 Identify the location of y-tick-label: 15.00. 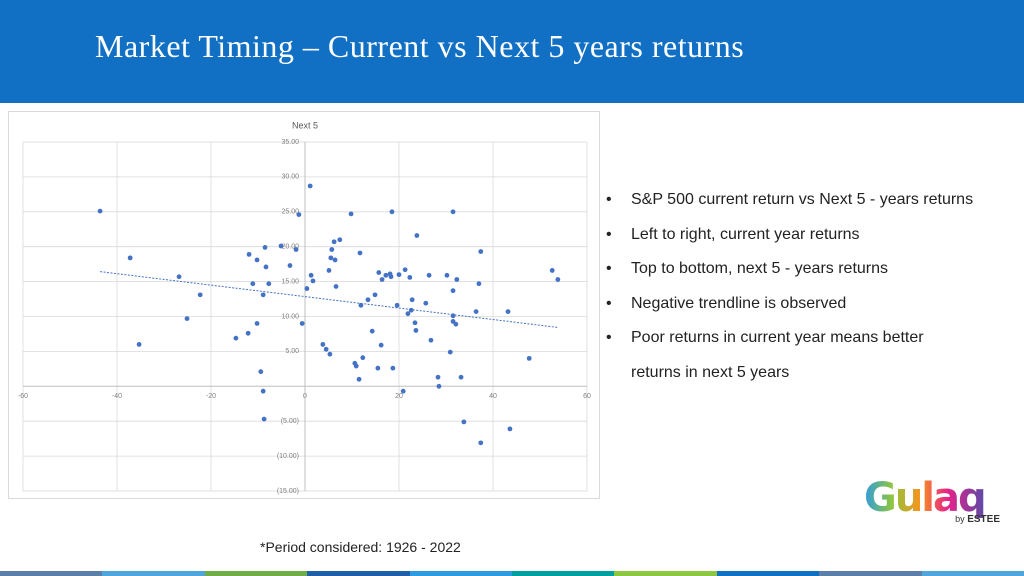
(290, 281).